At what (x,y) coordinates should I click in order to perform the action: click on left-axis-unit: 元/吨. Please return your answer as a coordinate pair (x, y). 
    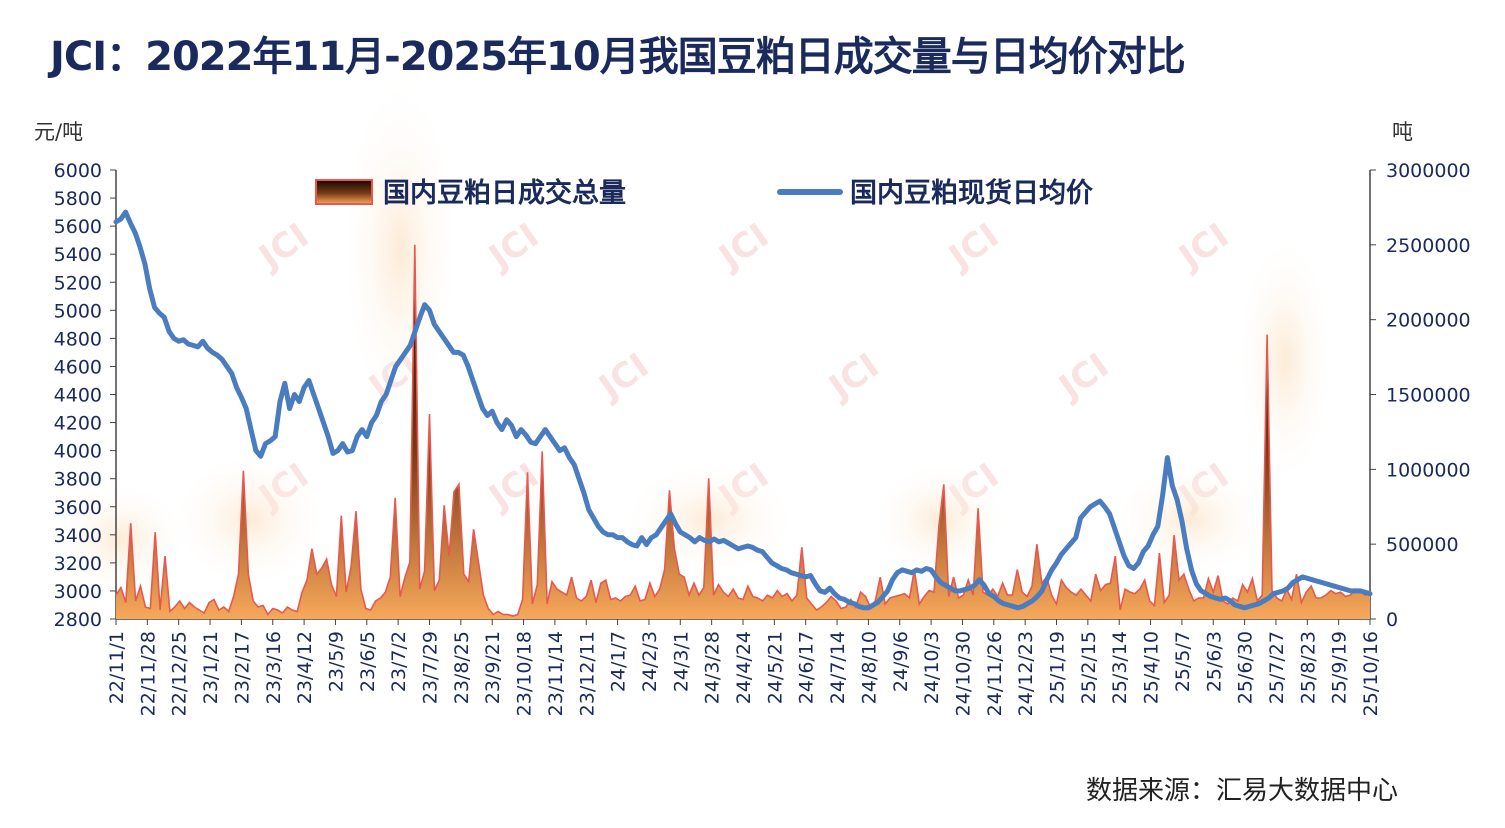
    Looking at the image, I should click on (59, 132).